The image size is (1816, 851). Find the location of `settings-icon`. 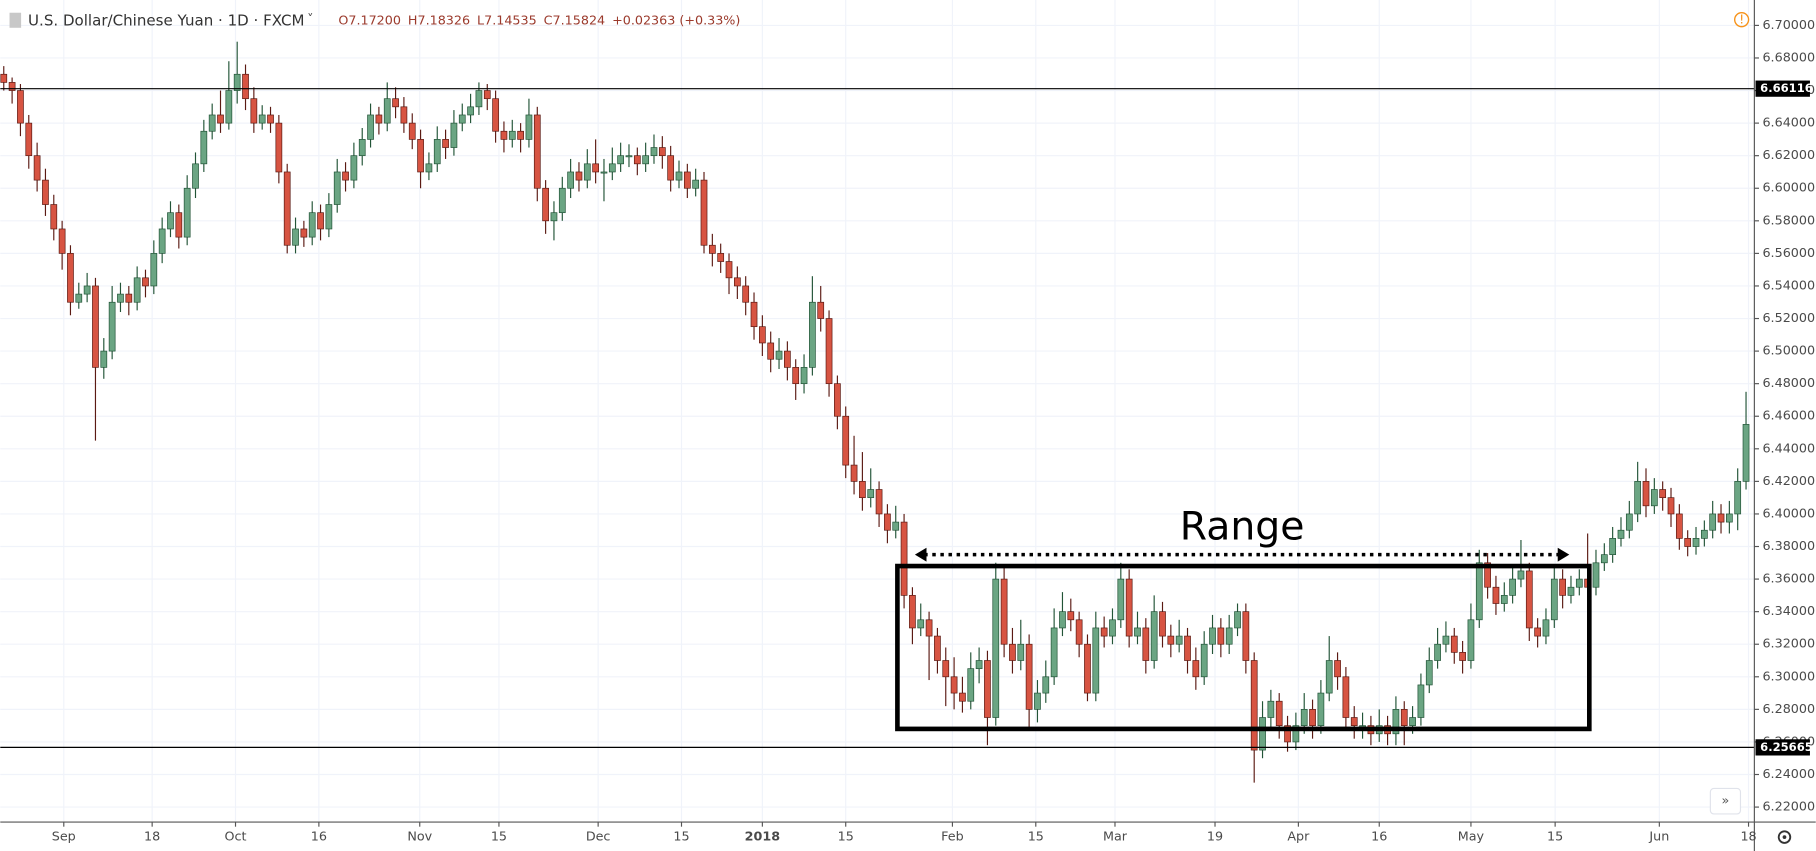

settings-icon is located at coordinates (1784, 837).